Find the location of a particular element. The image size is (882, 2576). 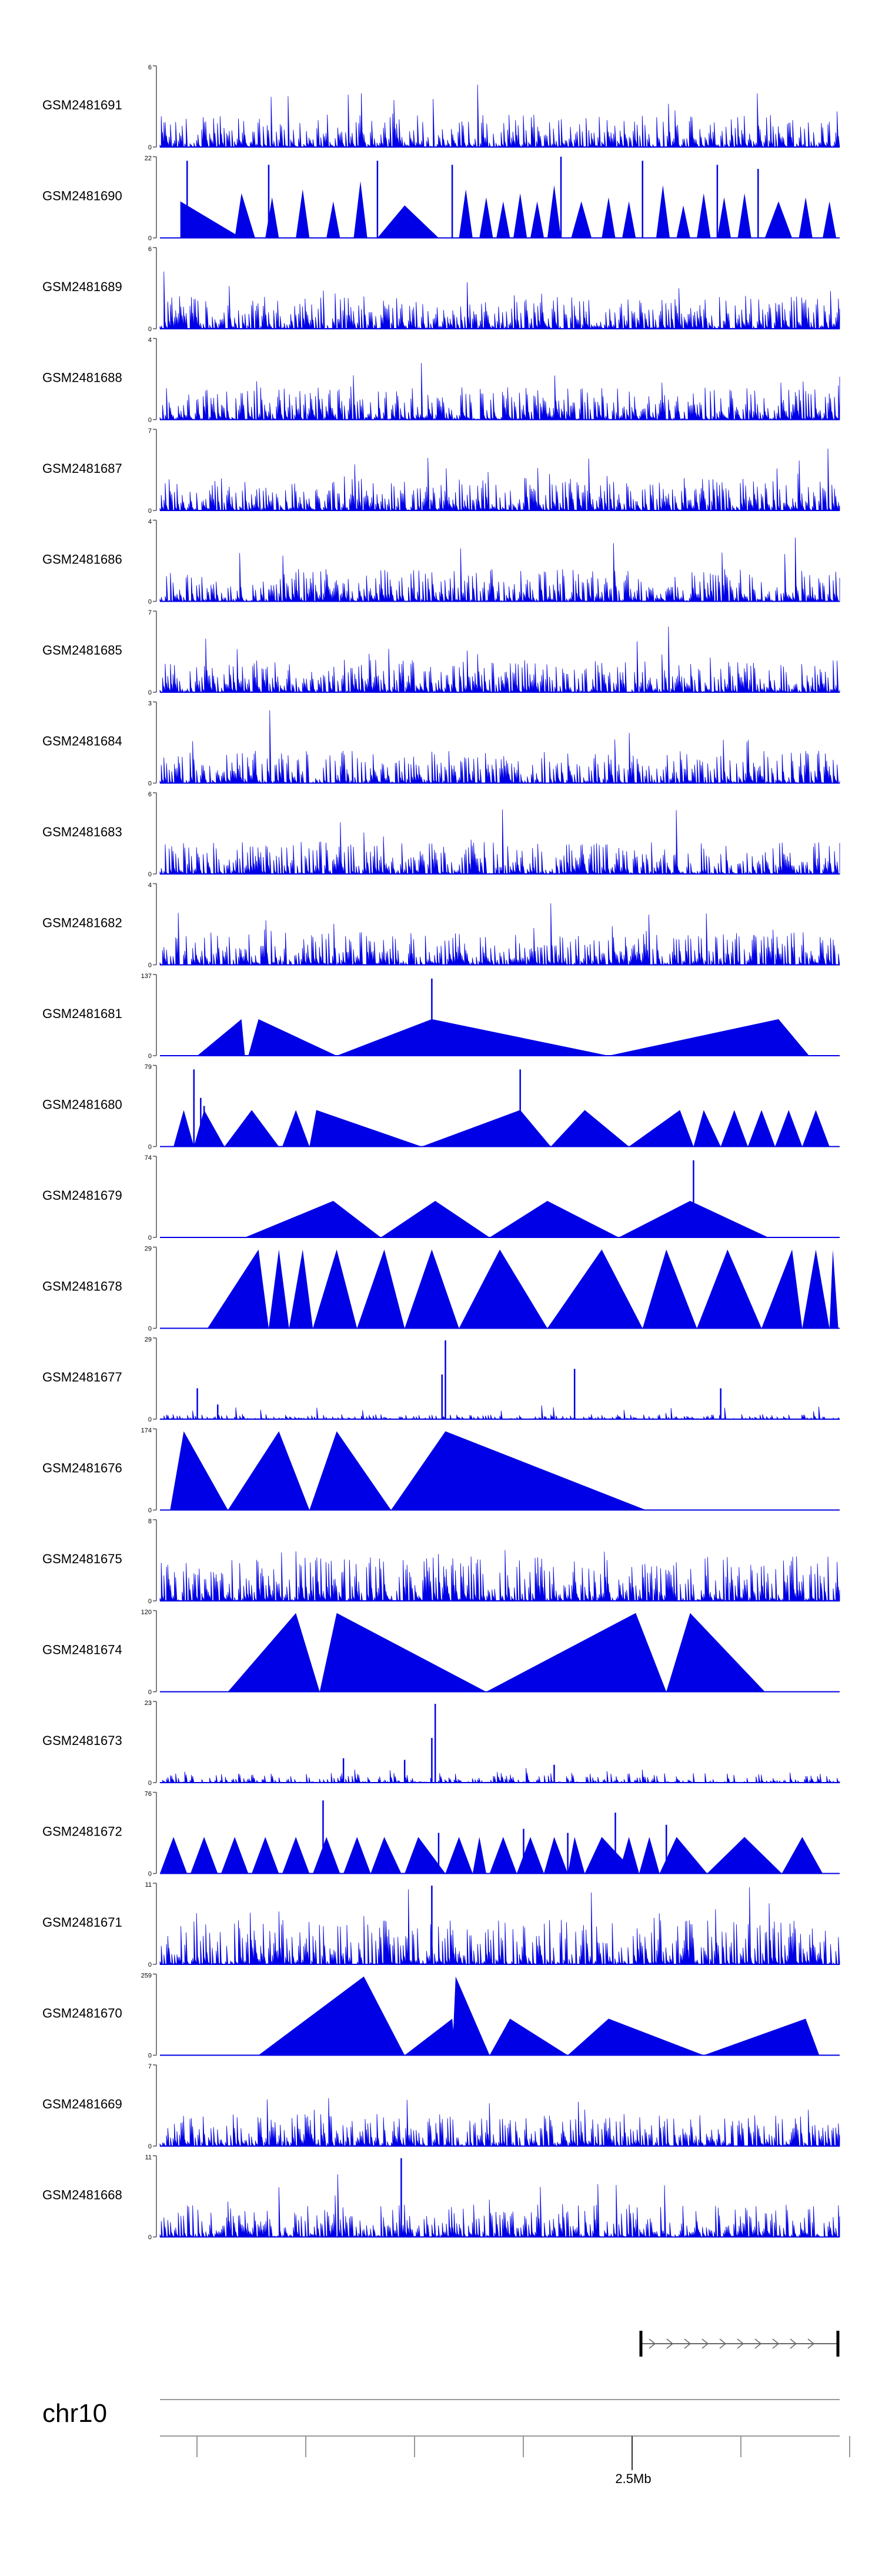

y-max-label: 22 is located at coordinates (148, 158).